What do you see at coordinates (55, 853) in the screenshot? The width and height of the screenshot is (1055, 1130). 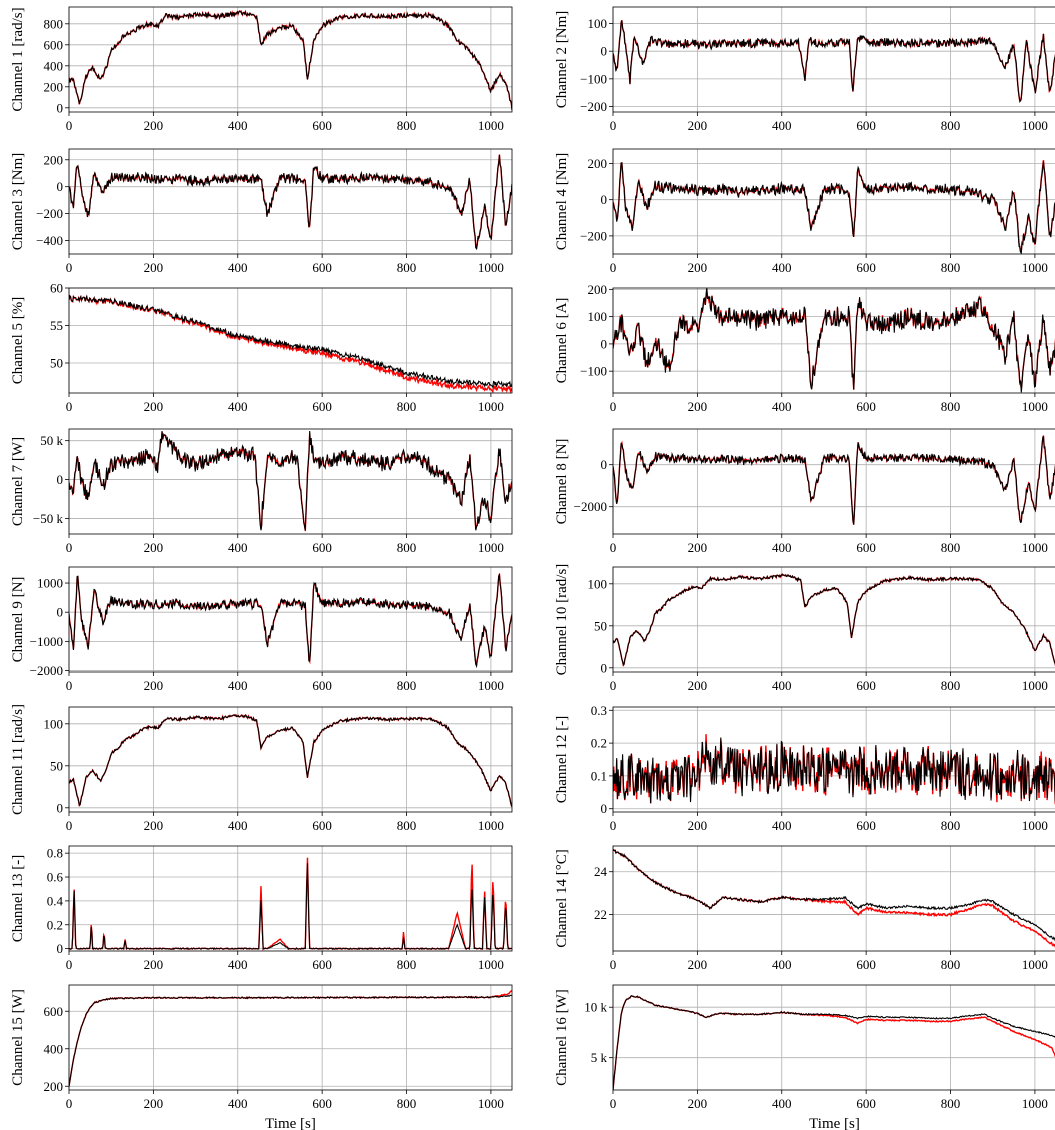 I see `y-tick-label: 0.8` at bounding box center [55, 853].